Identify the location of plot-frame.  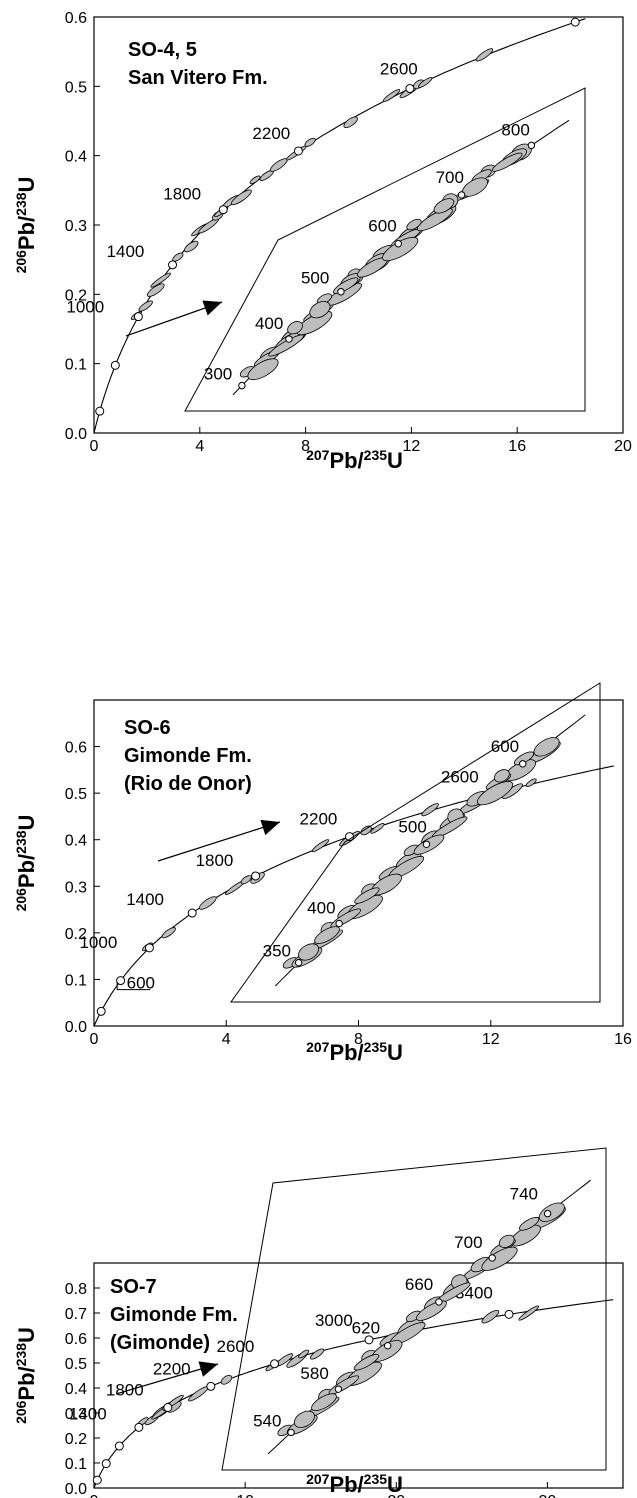
(358, 1375).